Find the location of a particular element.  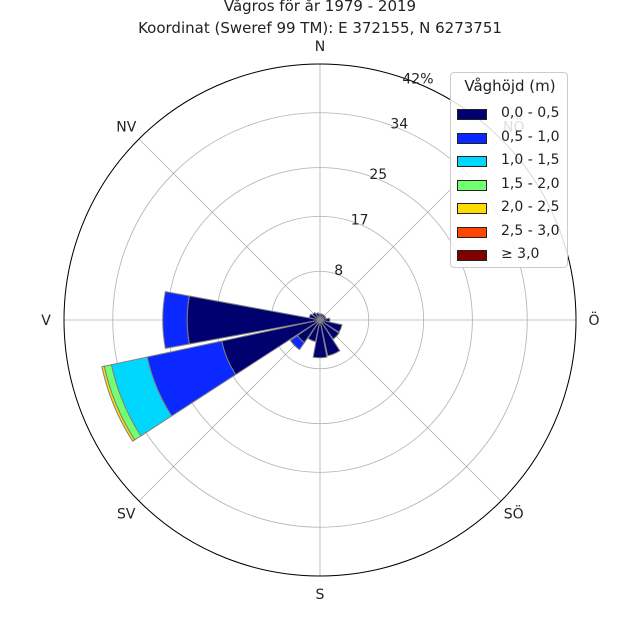

legend-item: 2,5 - 3,0 is located at coordinates (511, 233).